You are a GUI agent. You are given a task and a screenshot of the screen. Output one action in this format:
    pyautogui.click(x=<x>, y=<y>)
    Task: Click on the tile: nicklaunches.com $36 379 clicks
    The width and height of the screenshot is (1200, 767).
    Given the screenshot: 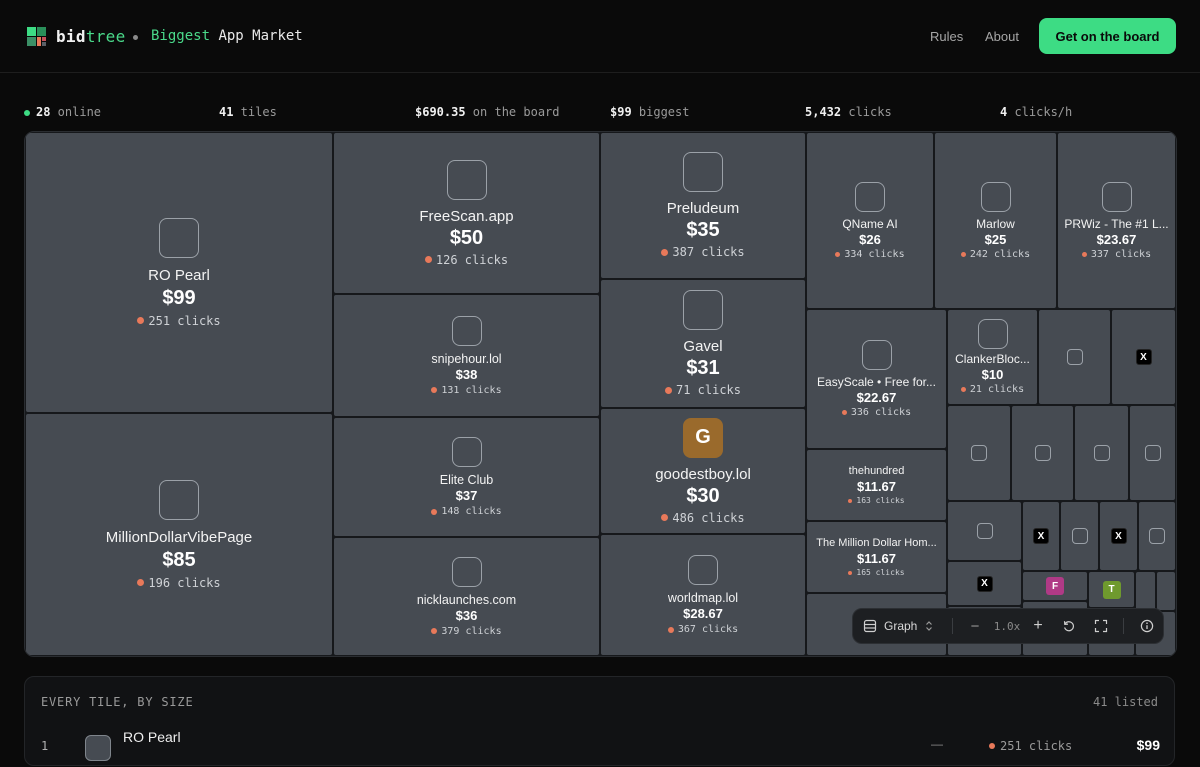 What is the action you would take?
    pyautogui.click(x=466, y=596)
    